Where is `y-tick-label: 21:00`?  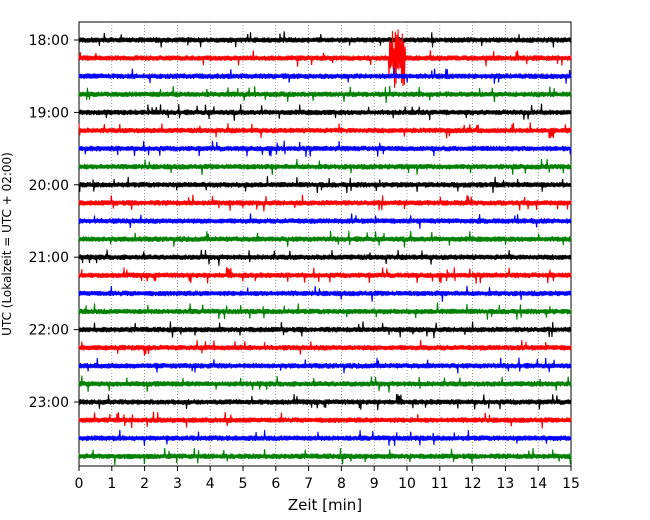
y-tick-label: 21:00 is located at coordinates (49, 258).